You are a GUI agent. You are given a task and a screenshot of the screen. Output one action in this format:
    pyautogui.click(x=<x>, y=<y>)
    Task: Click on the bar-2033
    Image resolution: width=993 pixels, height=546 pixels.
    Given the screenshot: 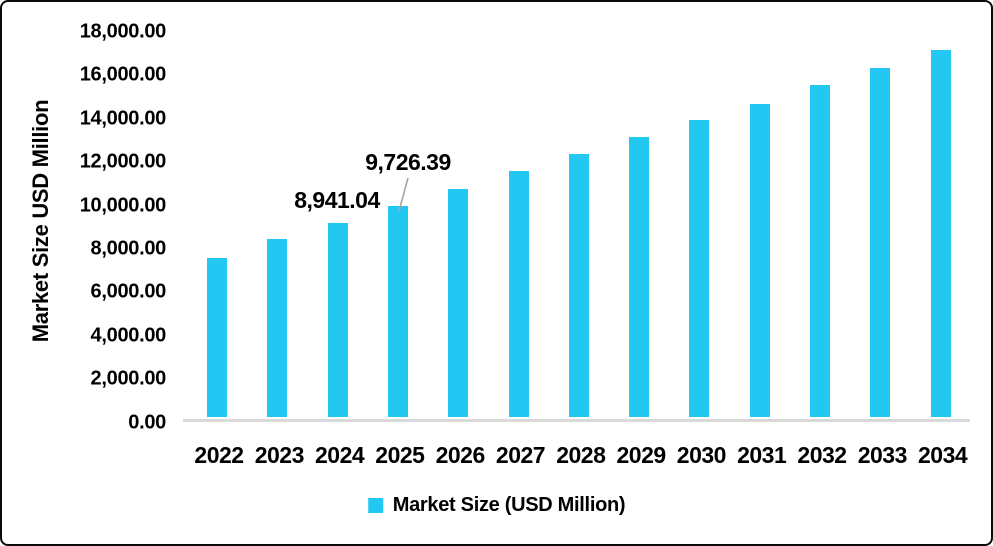 What is the action you would take?
    pyautogui.click(x=880, y=242)
    